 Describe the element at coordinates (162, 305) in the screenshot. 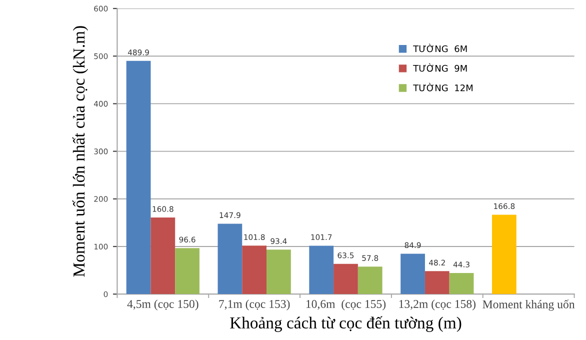

I see `x-tick-label: 4,5m (cọc 150)` at that location.